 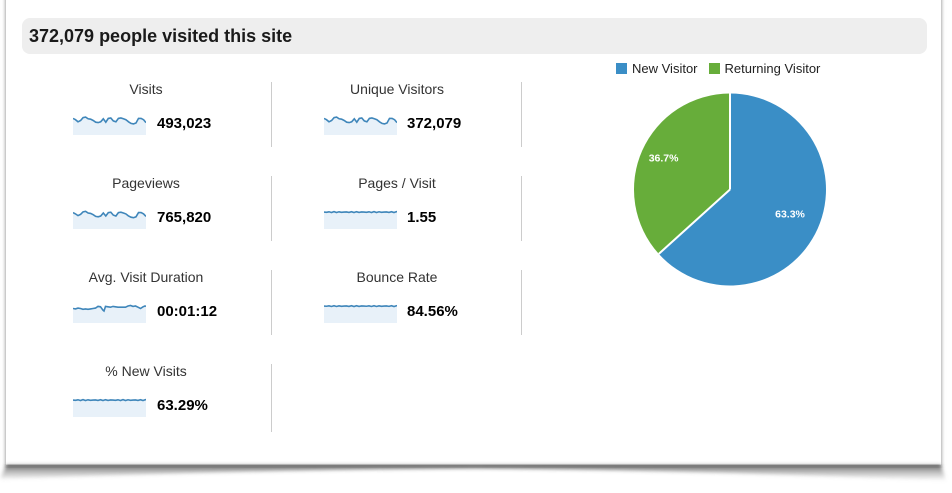 What do you see at coordinates (664, 159) in the screenshot?
I see `svg-text: 36.7%` at bounding box center [664, 159].